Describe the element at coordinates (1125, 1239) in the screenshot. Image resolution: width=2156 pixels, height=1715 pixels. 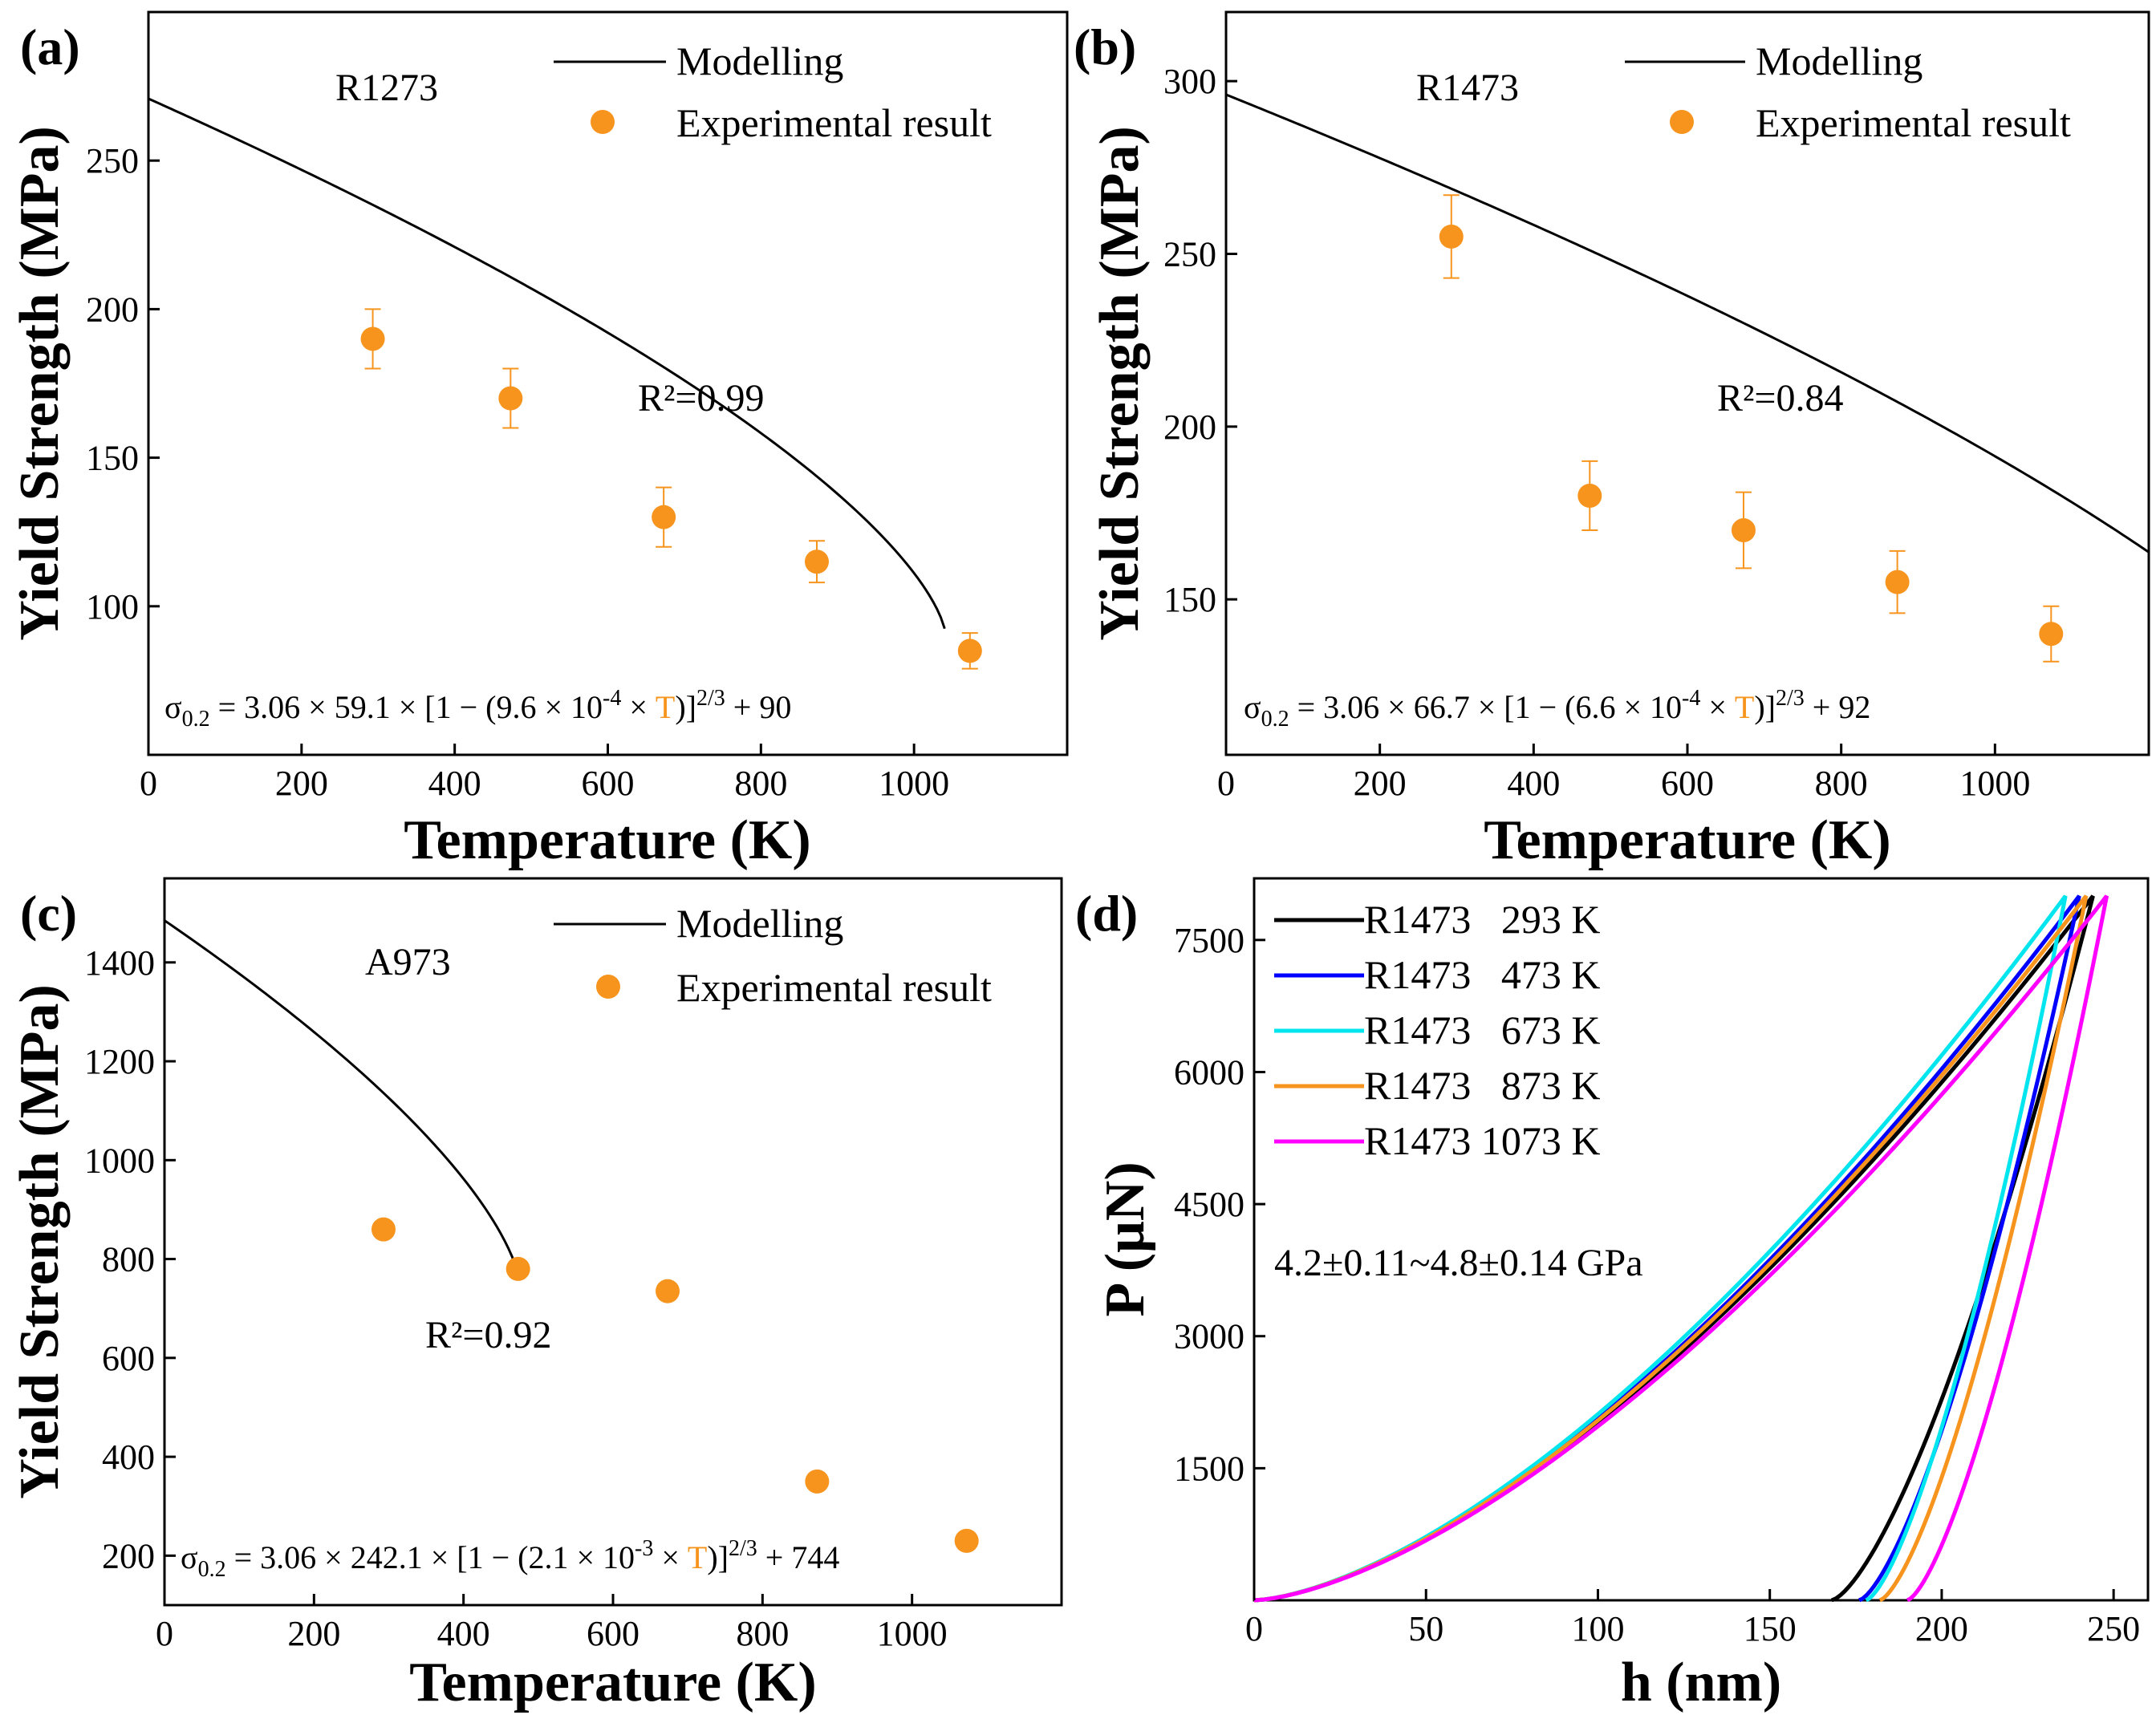
I see `y-axis-title: P (μN)` at that location.